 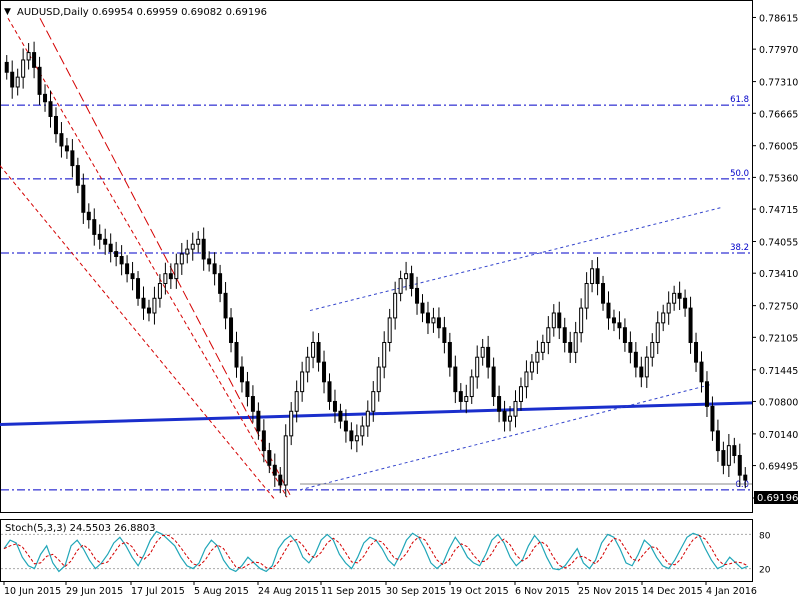 What do you see at coordinates (778, 243) in the screenshot?
I see `y-tick-label: 0.74055` at bounding box center [778, 243].